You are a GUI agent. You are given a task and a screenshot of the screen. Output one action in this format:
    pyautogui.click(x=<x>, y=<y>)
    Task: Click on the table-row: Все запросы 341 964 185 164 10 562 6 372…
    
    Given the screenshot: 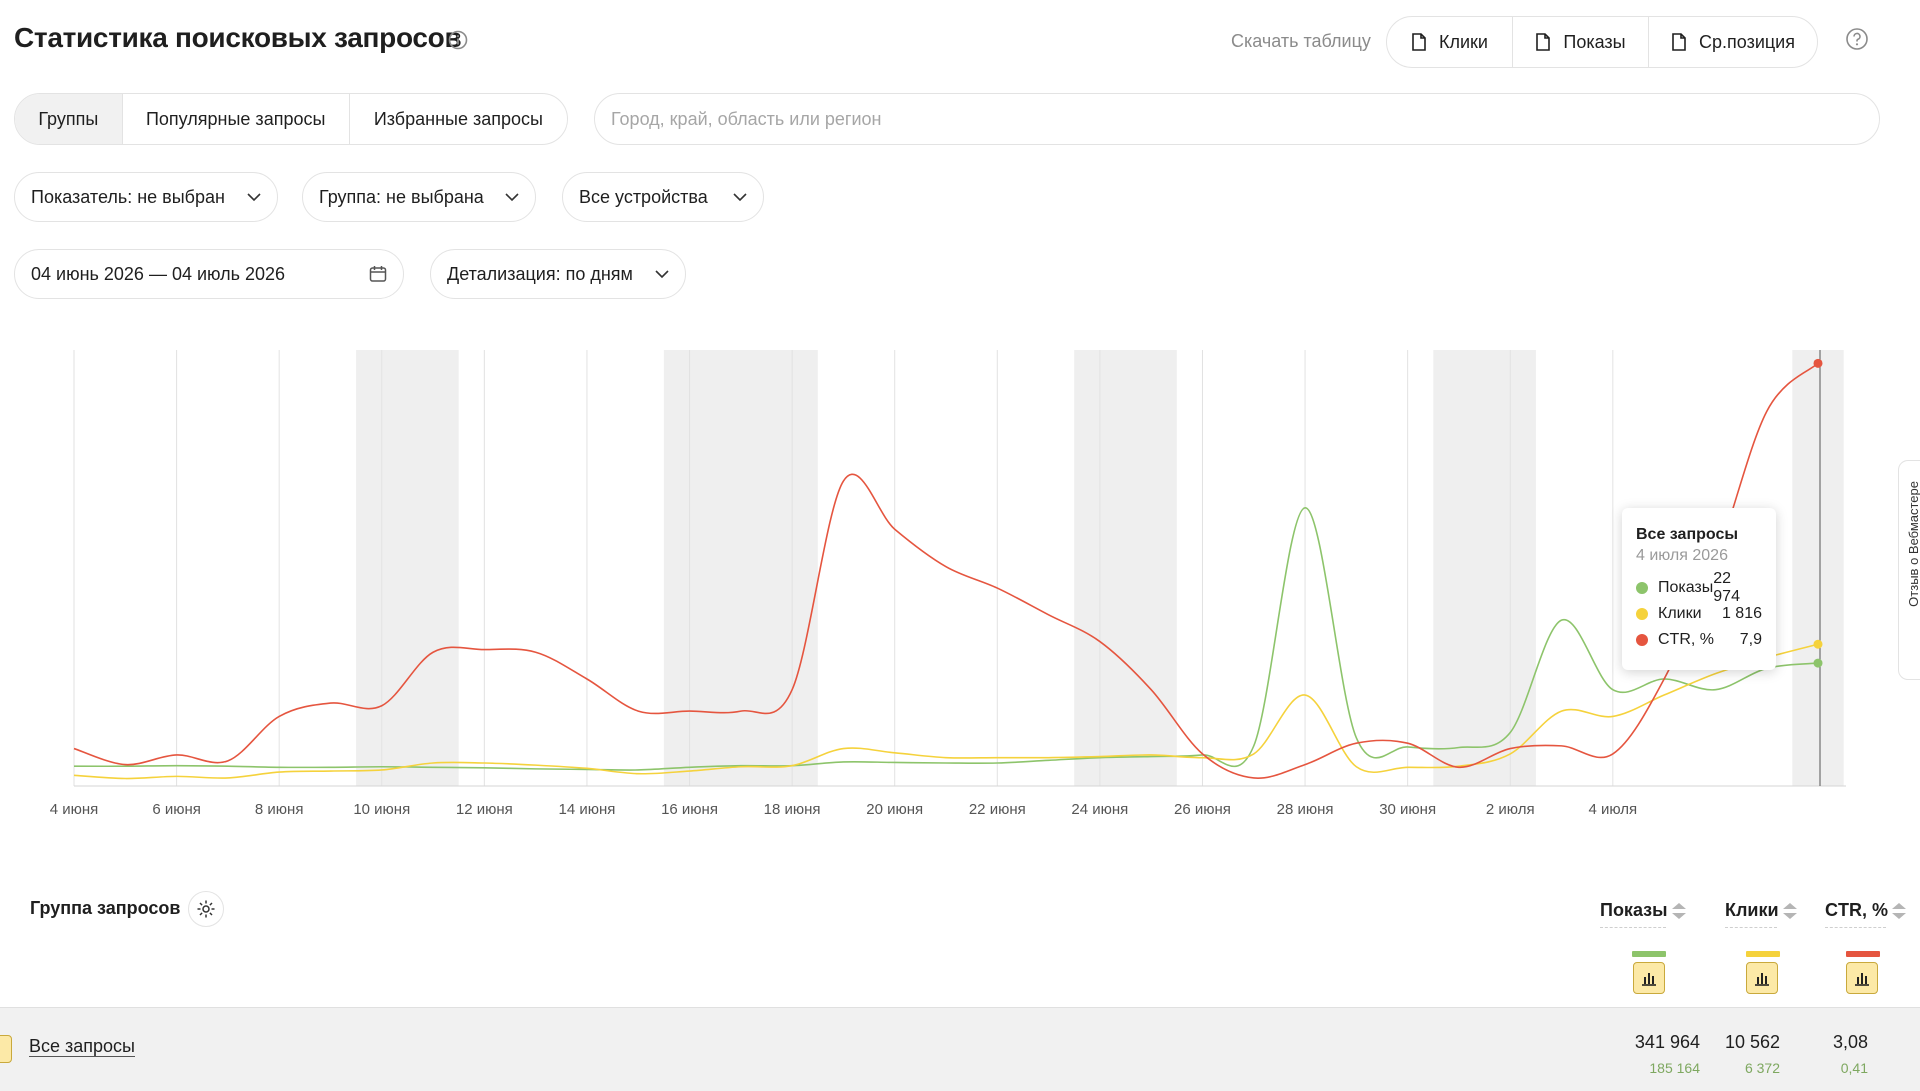 What is the action you would take?
    pyautogui.click(x=960, y=1049)
    